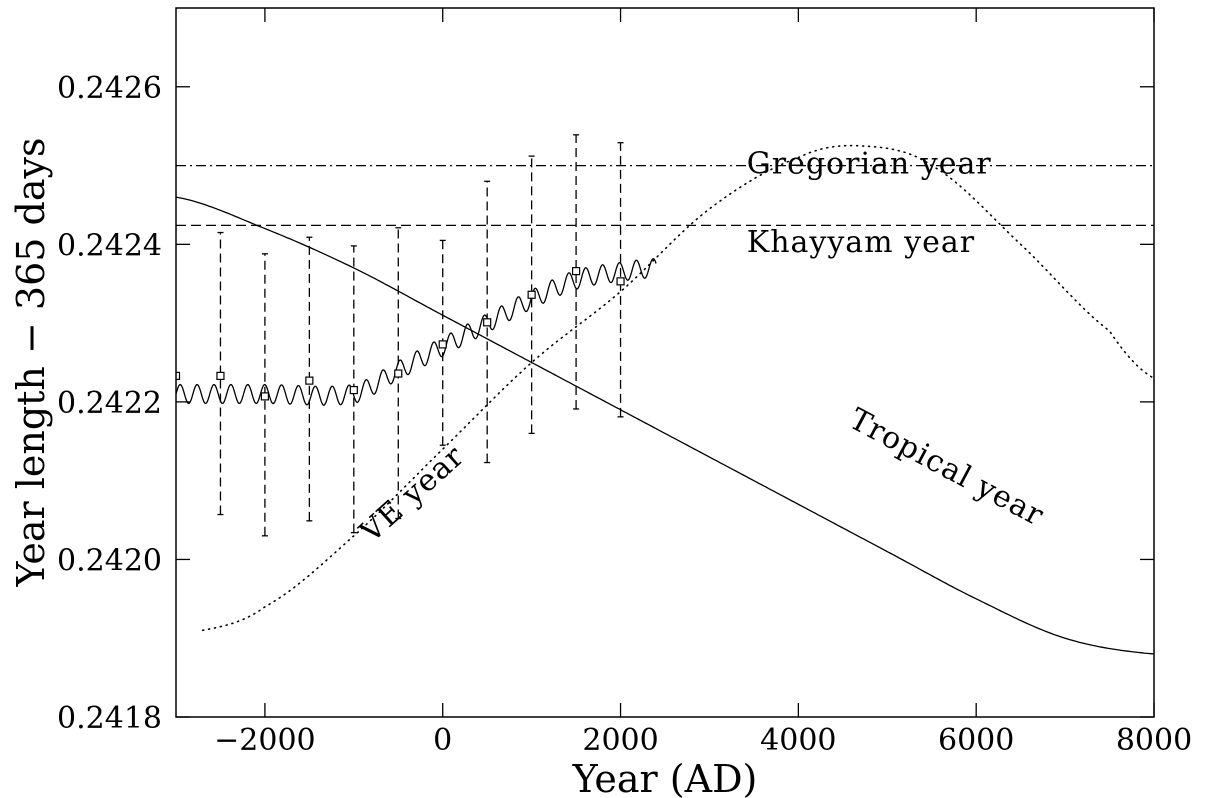 This screenshot has height=798, width=1216. I want to click on x-tick-label: 0, so click(442, 740).